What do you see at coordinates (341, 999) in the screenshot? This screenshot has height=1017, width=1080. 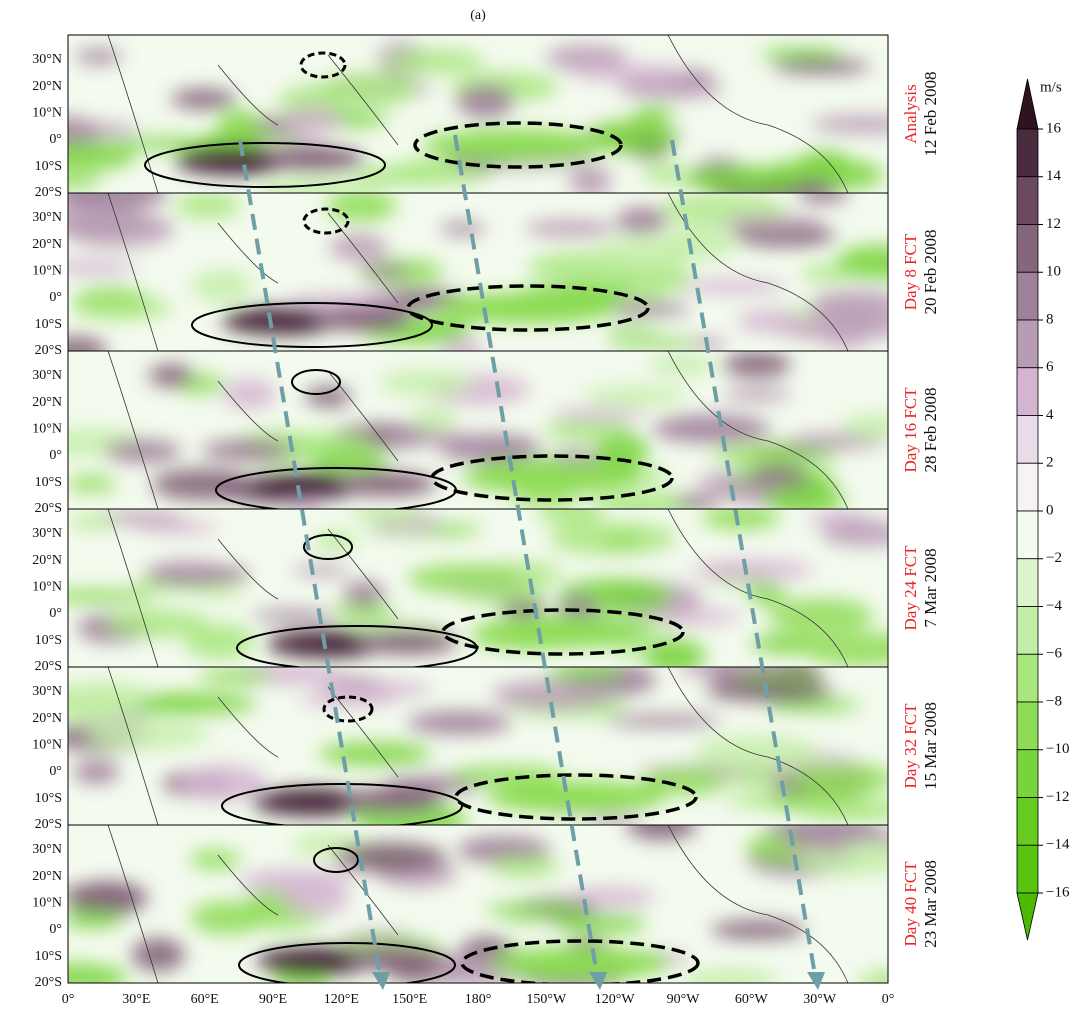 I see `lon-tick-label: 120°E` at bounding box center [341, 999].